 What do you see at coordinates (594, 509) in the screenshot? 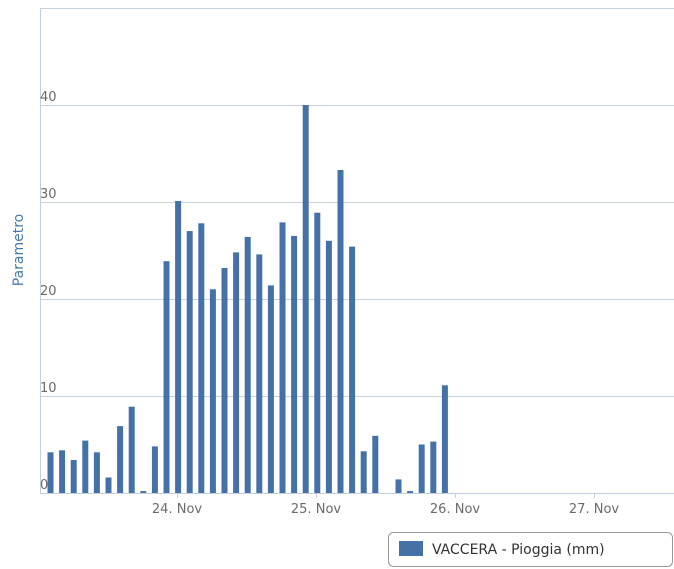
I see `x-tick-label: 27. Nov` at bounding box center [594, 509].